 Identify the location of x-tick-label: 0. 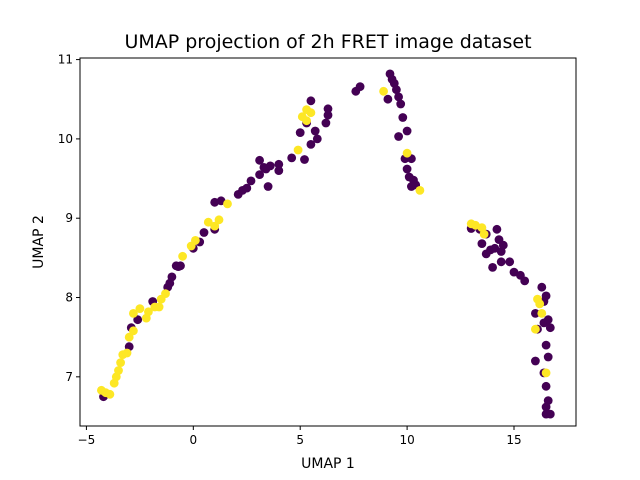
(193, 440).